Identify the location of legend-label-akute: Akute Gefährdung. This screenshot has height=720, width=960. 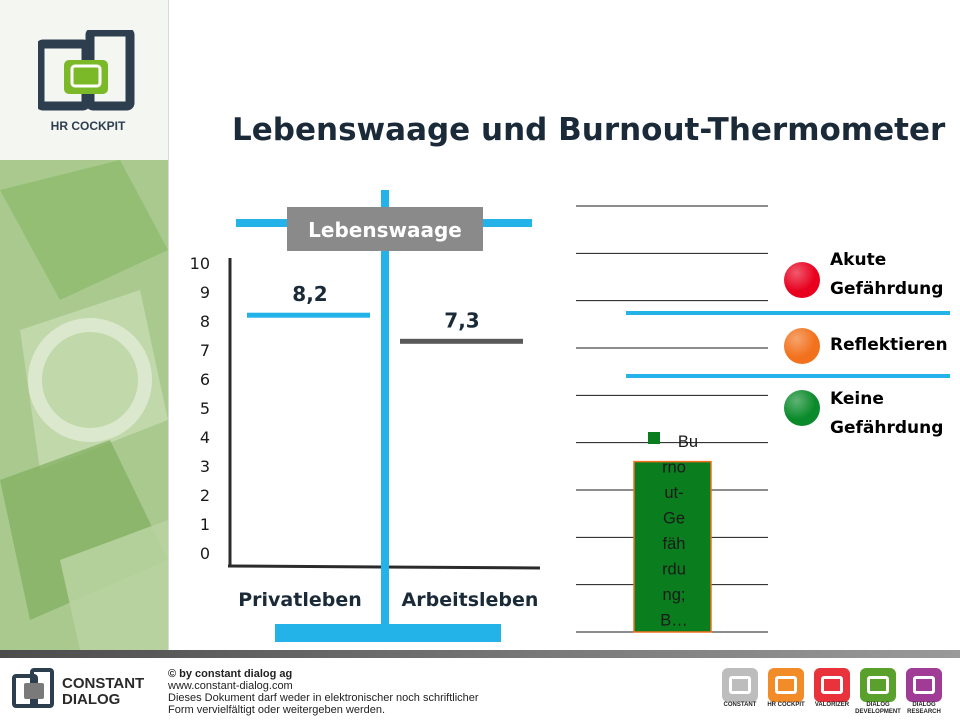
(887, 274).